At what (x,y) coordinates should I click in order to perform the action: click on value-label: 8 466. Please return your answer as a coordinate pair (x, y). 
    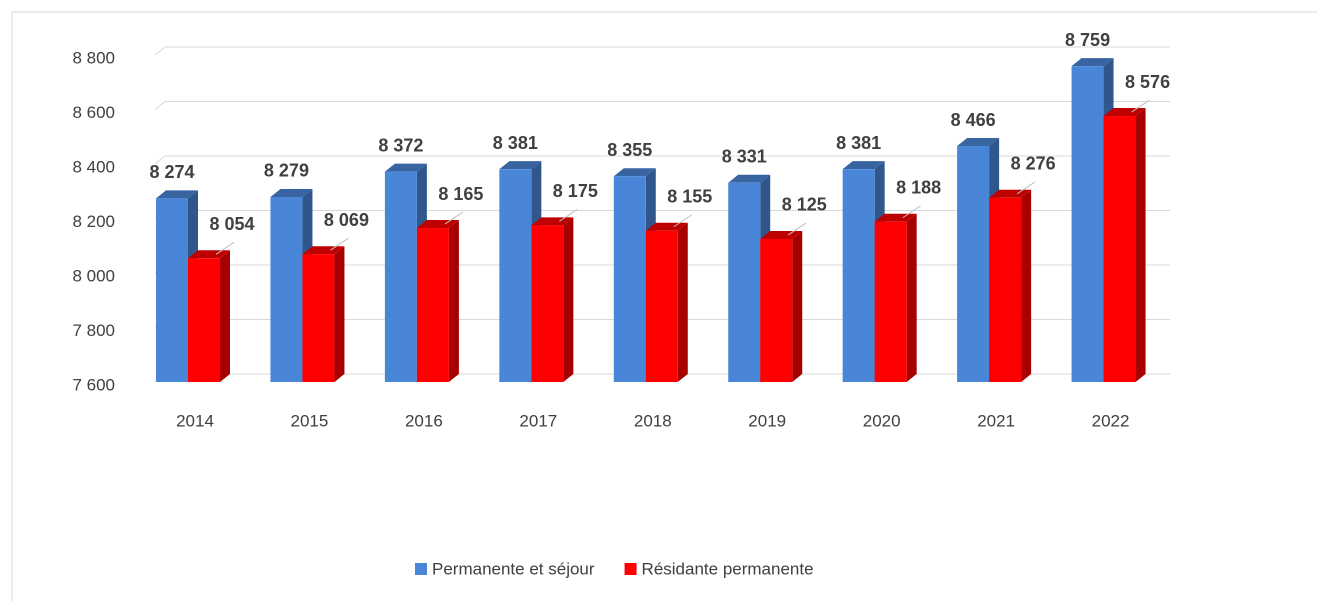
    Looking at the image, I should click on (973, 120).